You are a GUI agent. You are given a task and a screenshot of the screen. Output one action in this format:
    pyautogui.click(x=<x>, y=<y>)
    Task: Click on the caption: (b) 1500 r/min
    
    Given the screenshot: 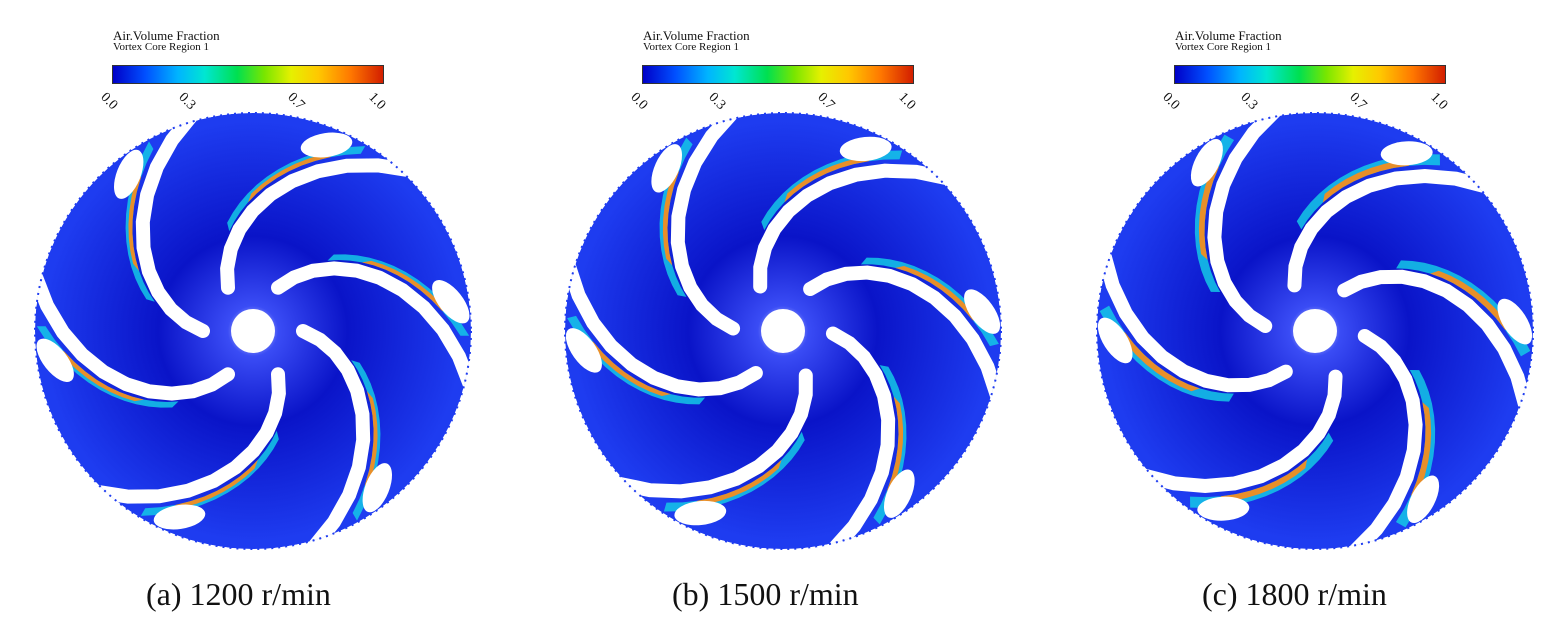 What is the action you would take?
    pyautogui.click(x=765, y=594)
    